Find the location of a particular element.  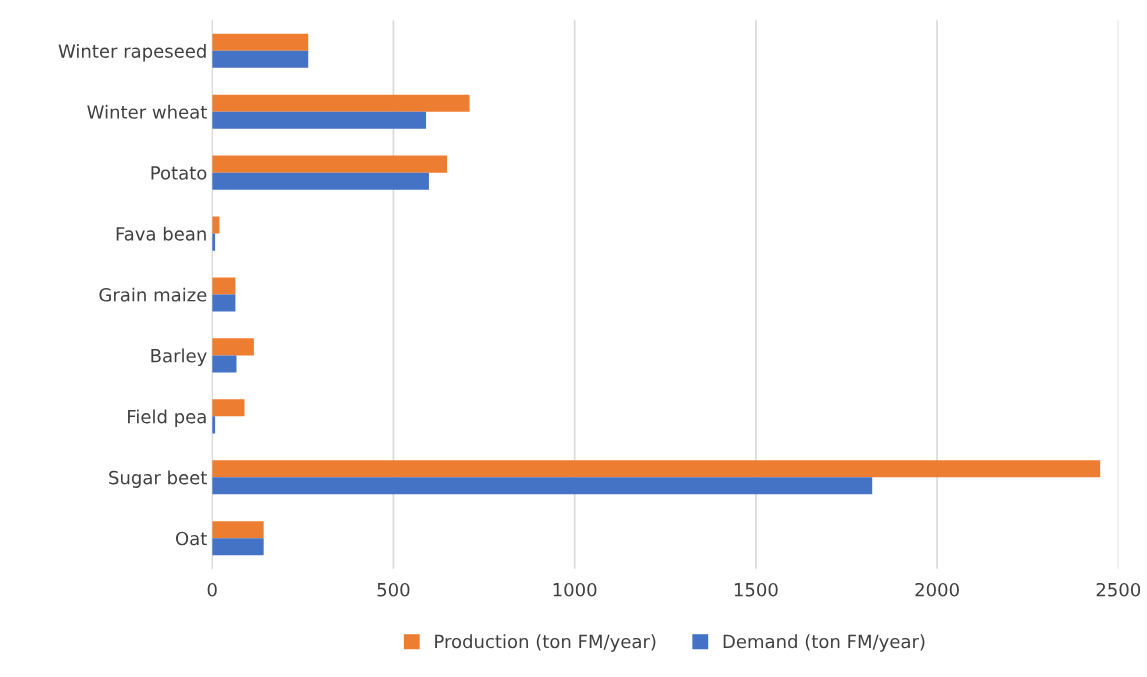

x-tick-label: 2000 is located at coordinates (937, 589).